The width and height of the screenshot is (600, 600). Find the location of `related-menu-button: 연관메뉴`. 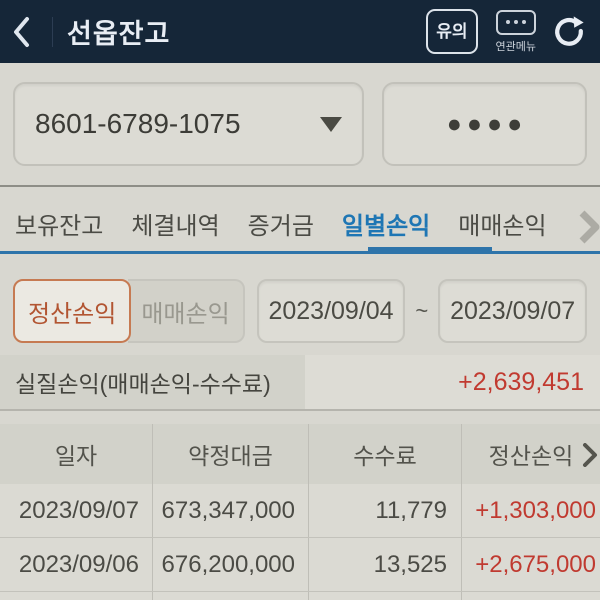

related-menu-button: 연관메뉴 is located at coordinates (515, 31).